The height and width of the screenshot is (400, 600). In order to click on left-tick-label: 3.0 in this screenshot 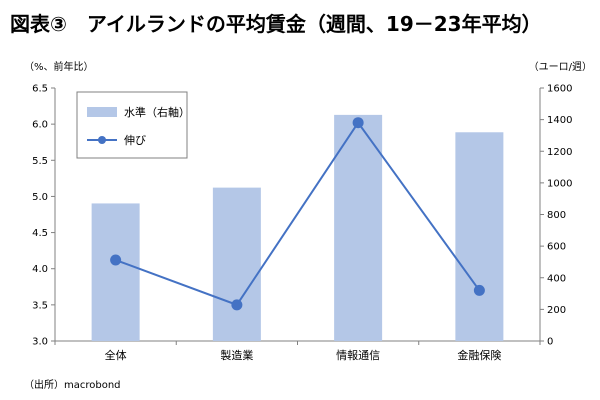, I will do `click(40, 342)`.